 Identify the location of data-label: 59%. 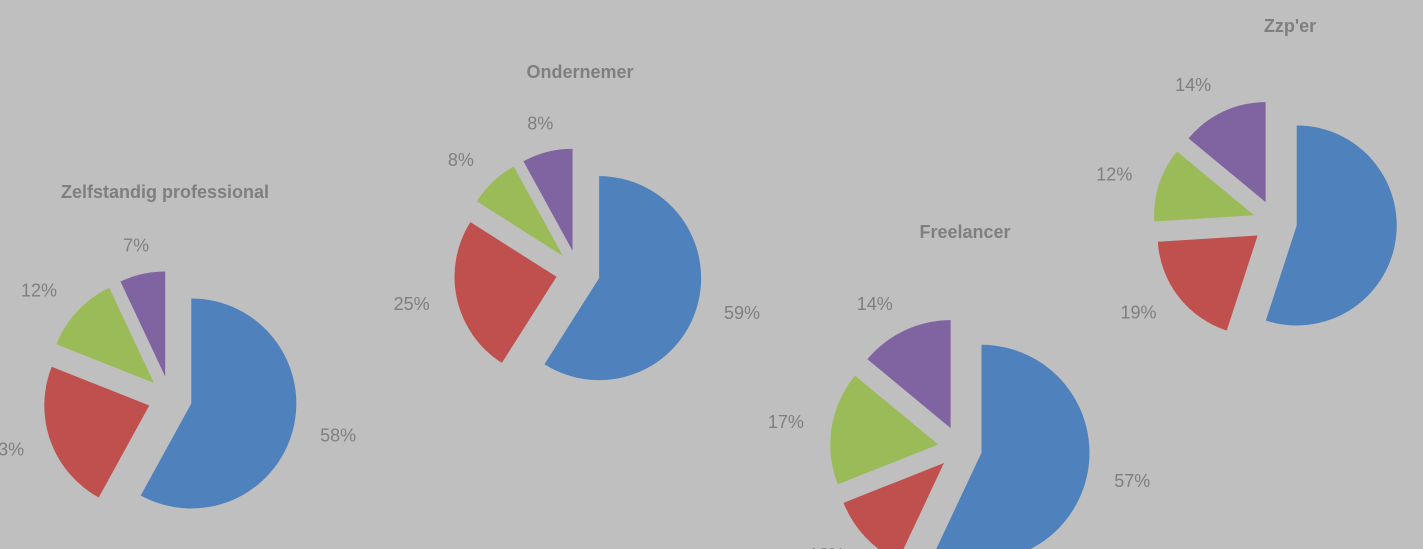
(742, 313).